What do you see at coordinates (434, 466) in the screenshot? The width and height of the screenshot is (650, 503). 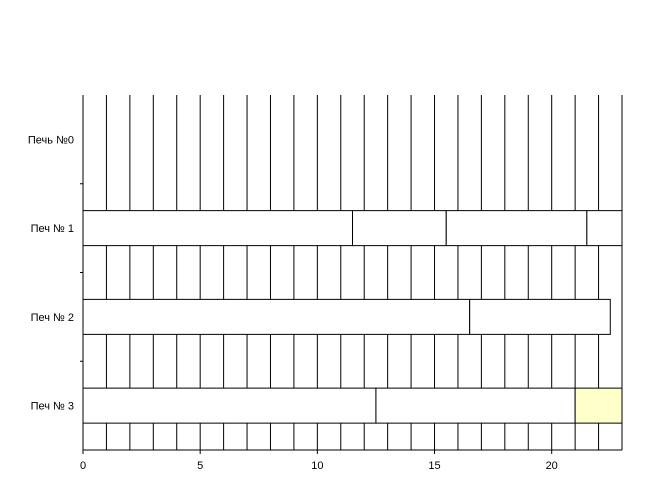 I see `x-tick-label: 15` at bounding box center [434, 466].